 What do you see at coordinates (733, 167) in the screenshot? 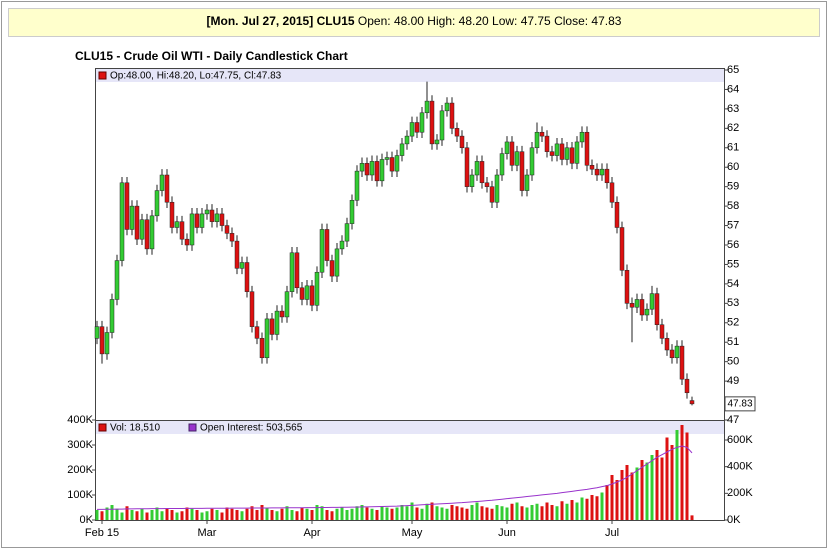
I see `y-tick-label: 60` at bounding box center [733, 167].